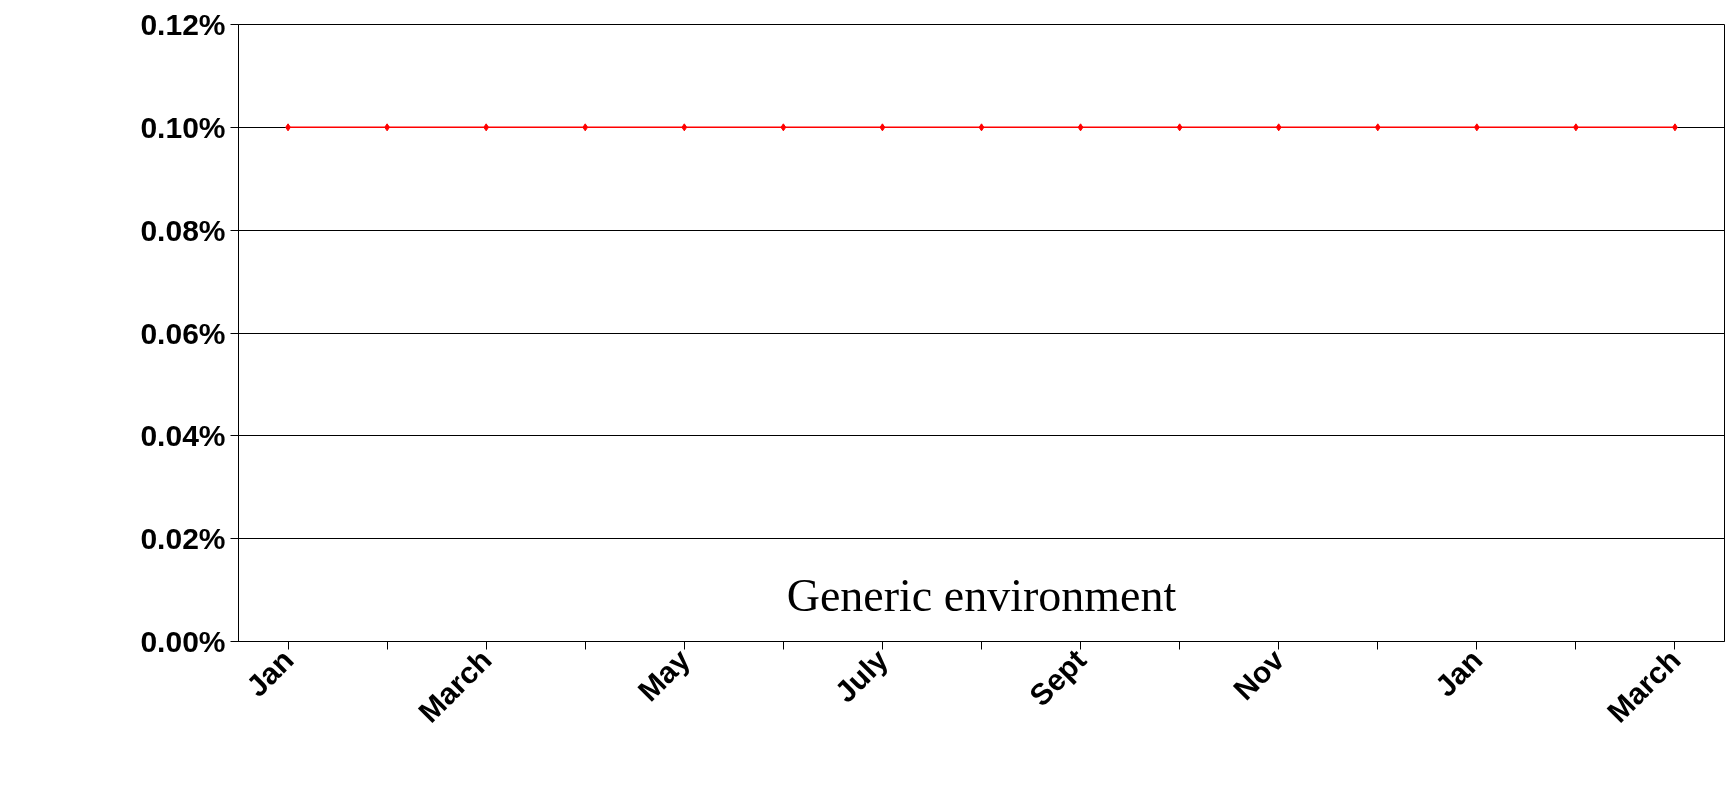 Image resolution: width=1733 pixels, height=801 pixels. I want to click on y-tick-label: 0.12%, so click(183, 24).